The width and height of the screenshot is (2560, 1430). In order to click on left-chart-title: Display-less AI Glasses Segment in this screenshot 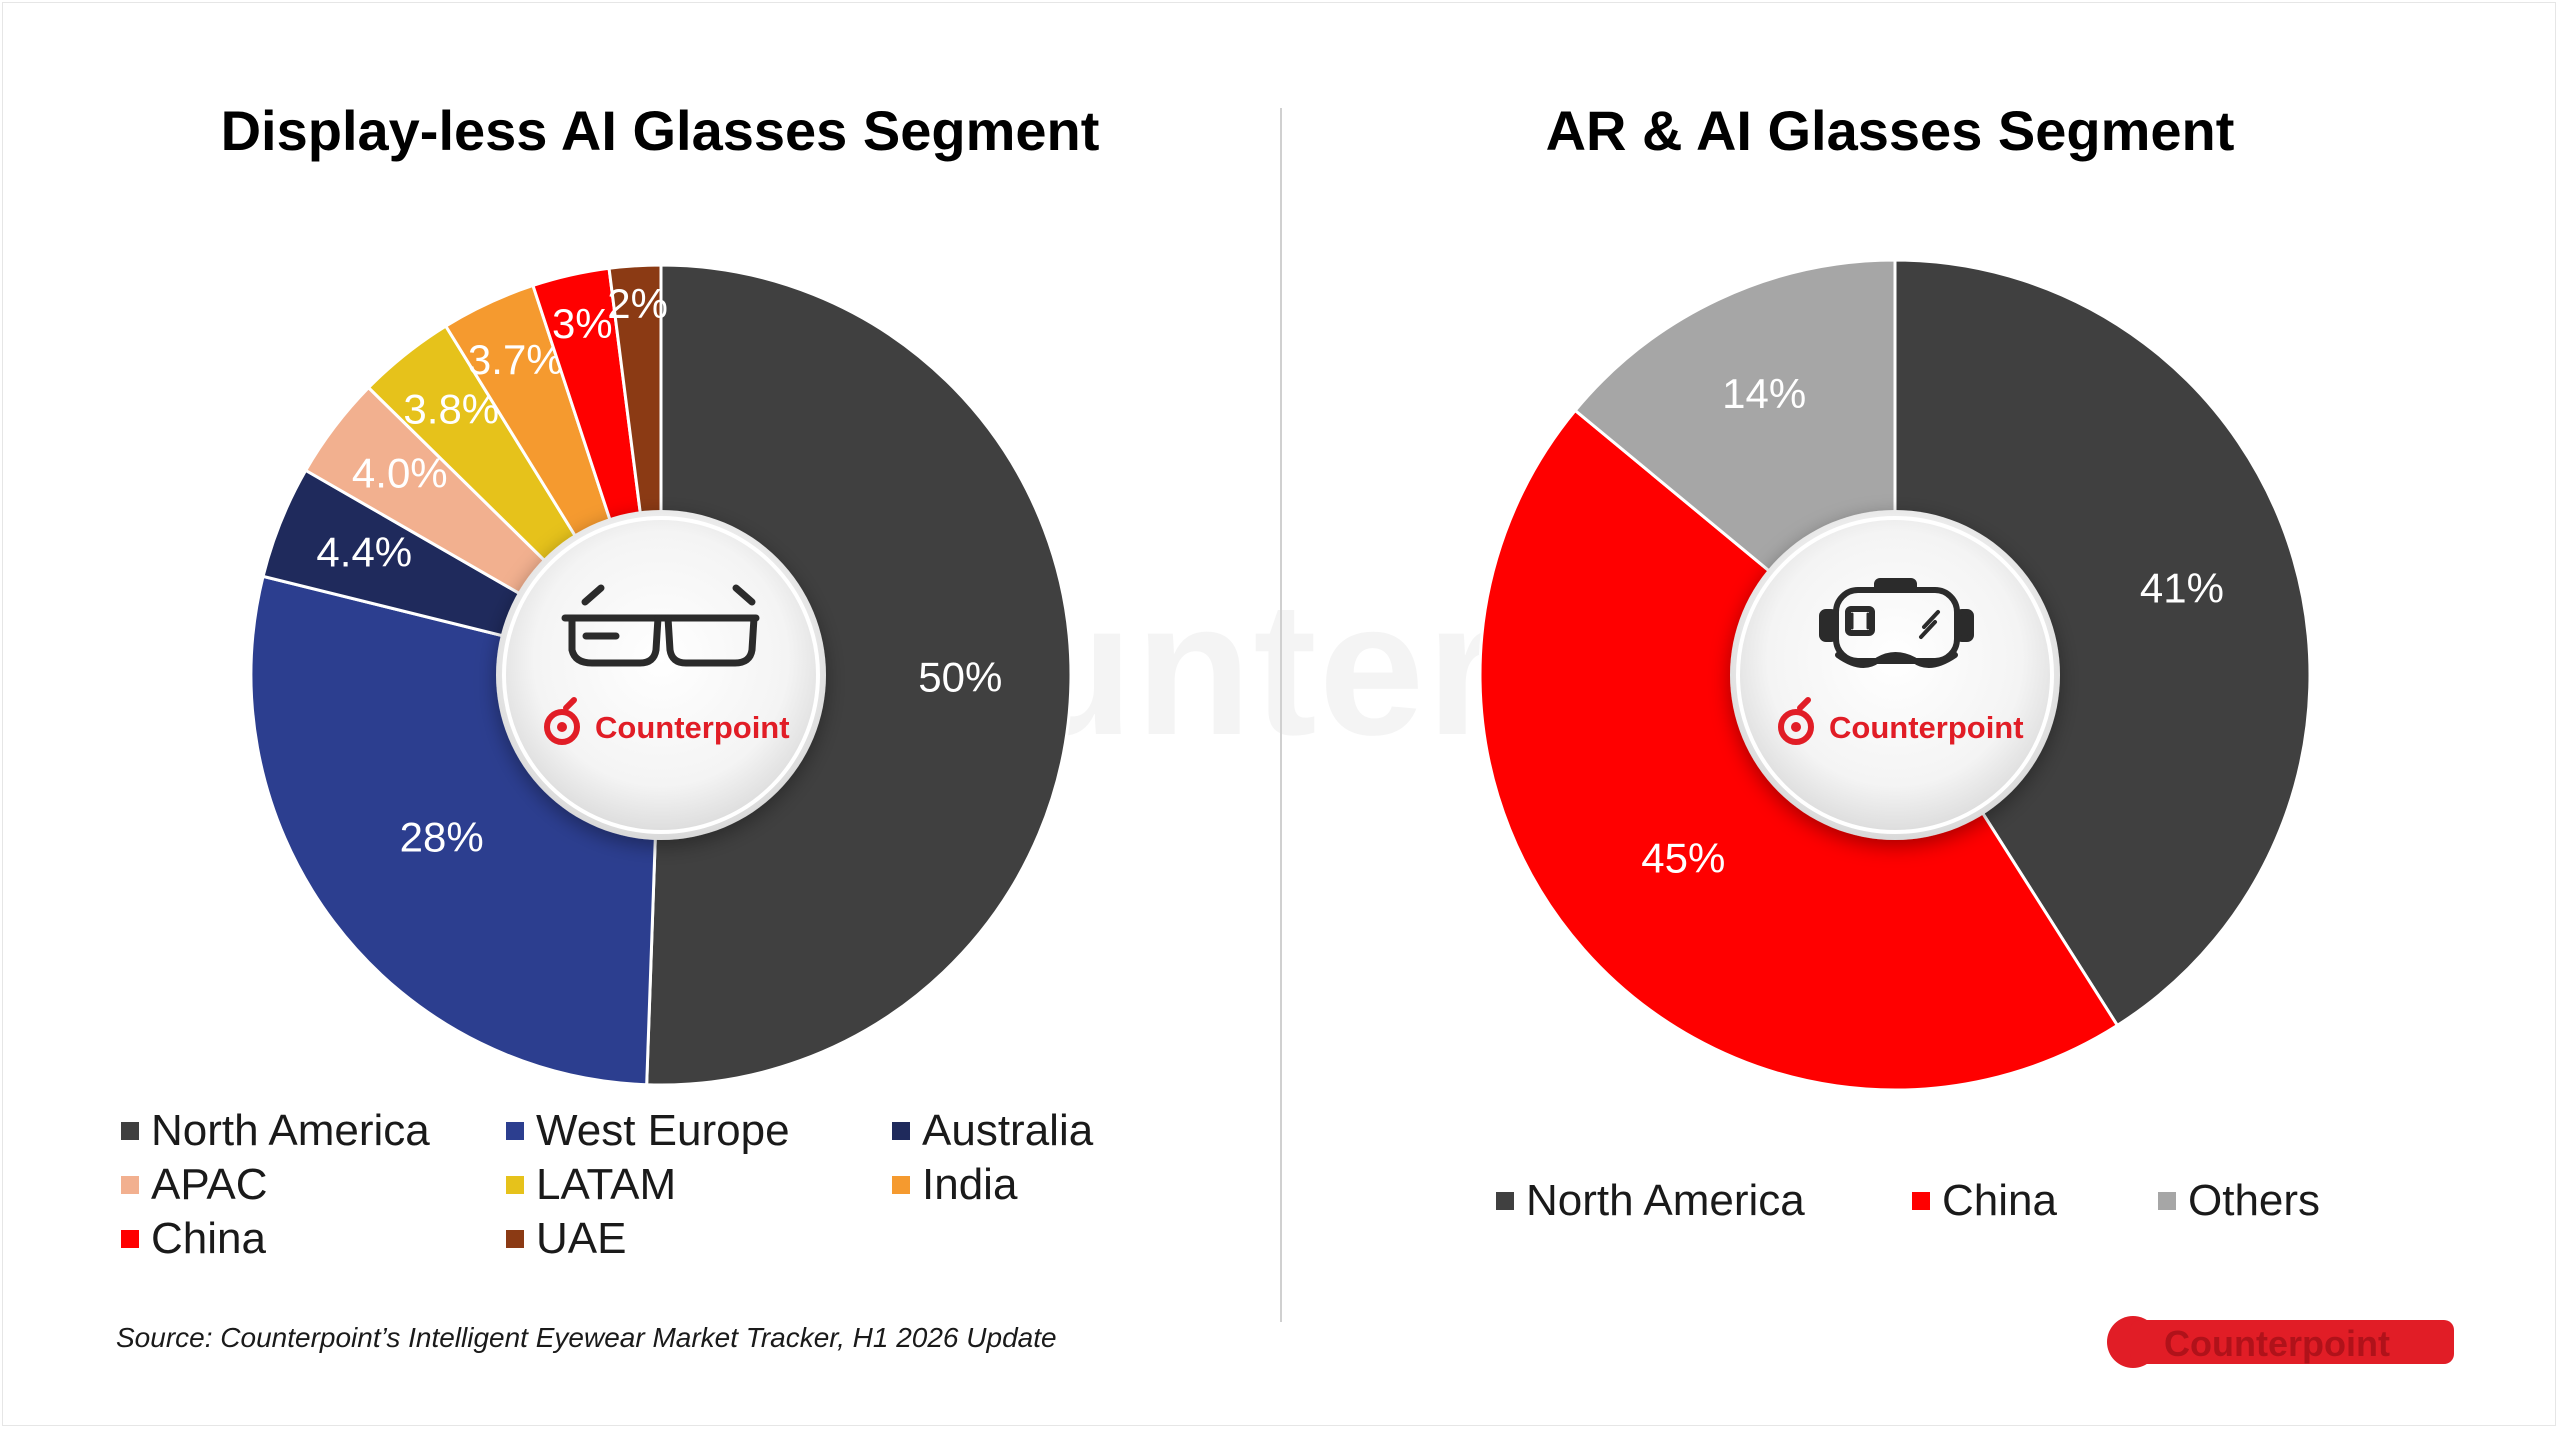, I will do `click(660, 130)`.